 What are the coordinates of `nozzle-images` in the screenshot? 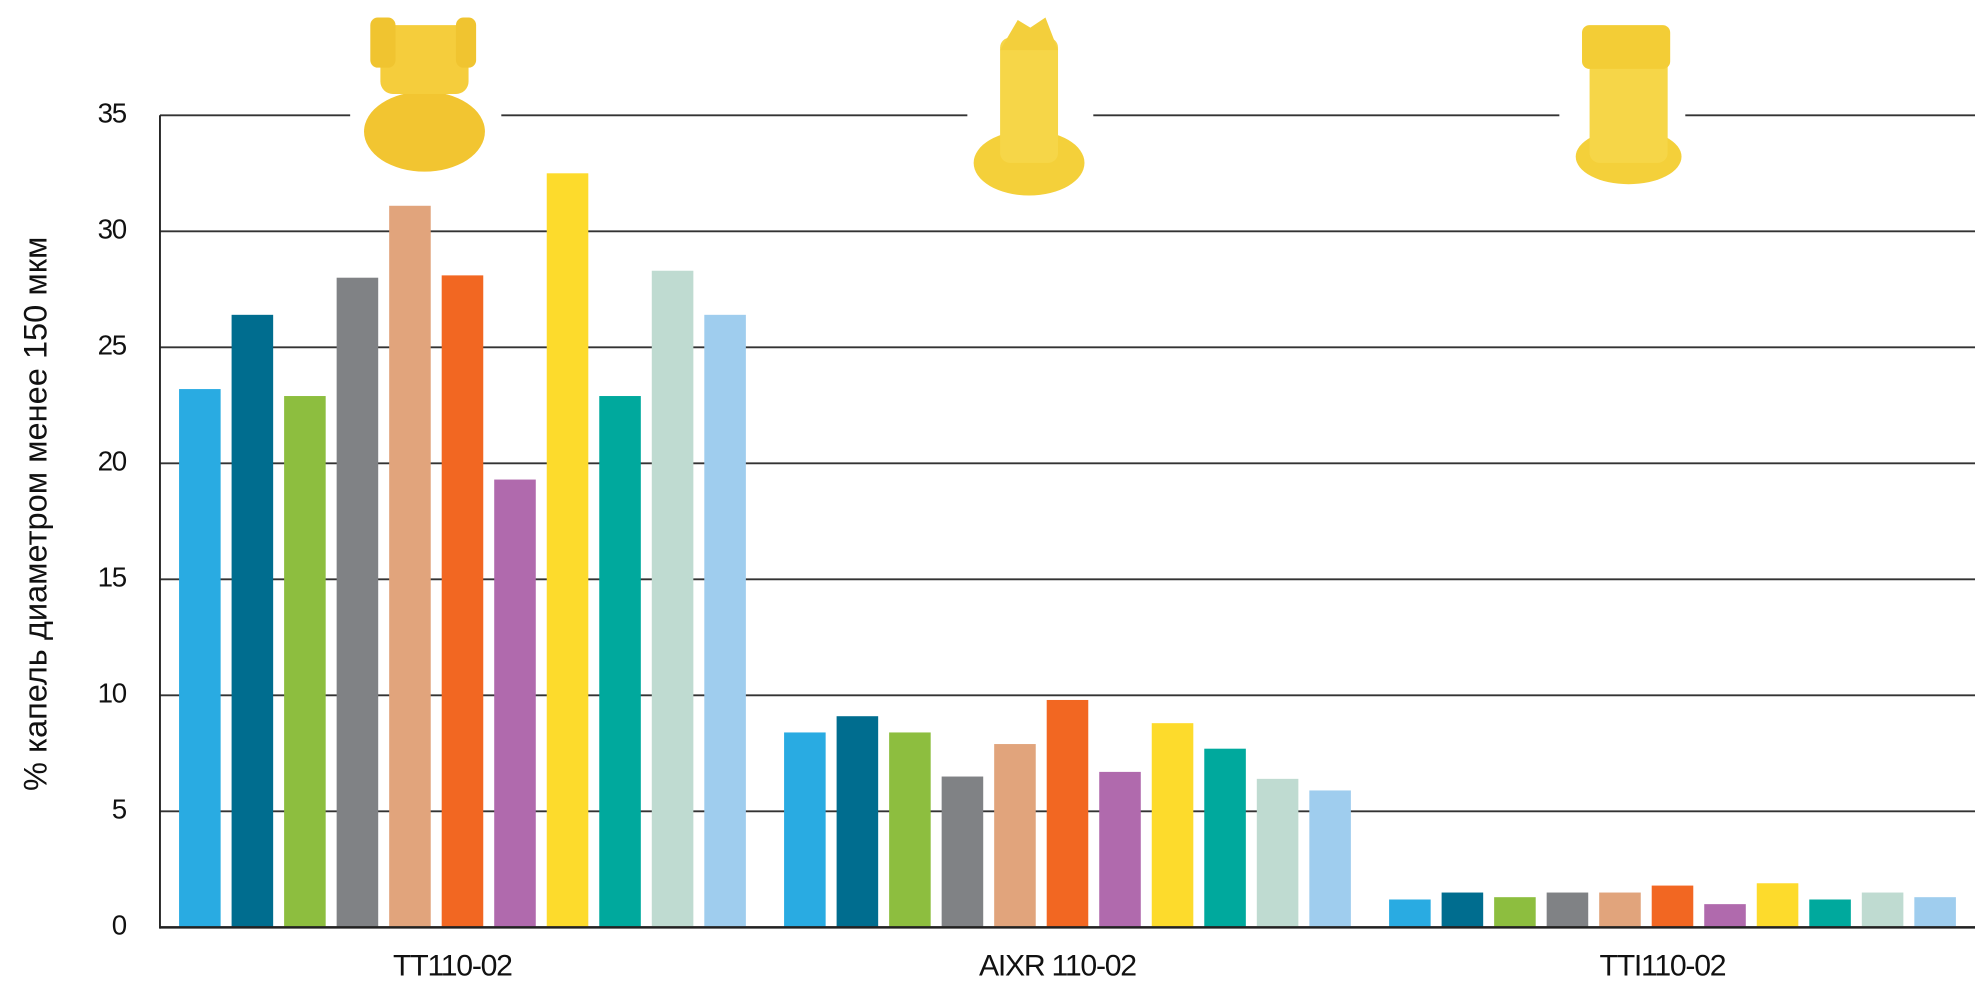 It's located at (1018, 106).